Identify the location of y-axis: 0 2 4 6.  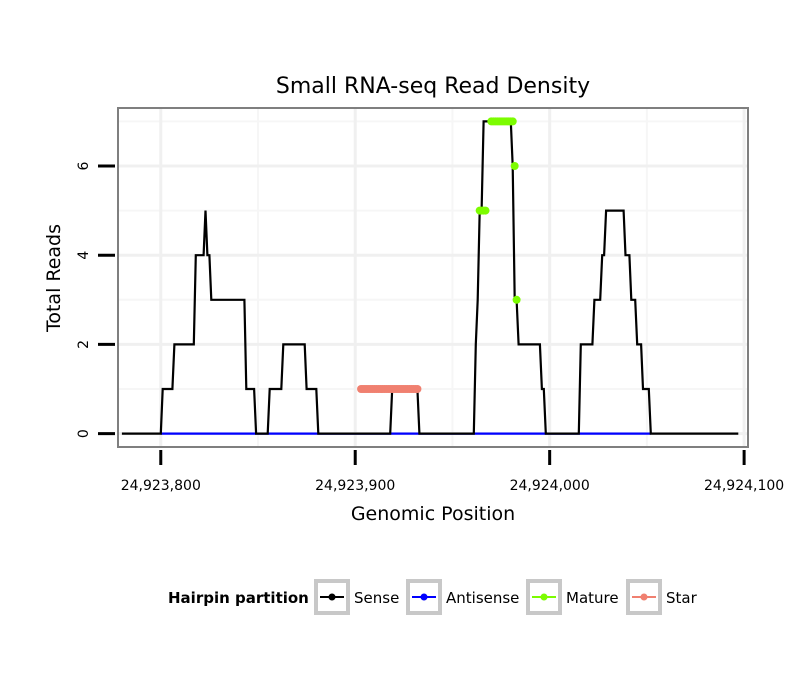
(95, 299).